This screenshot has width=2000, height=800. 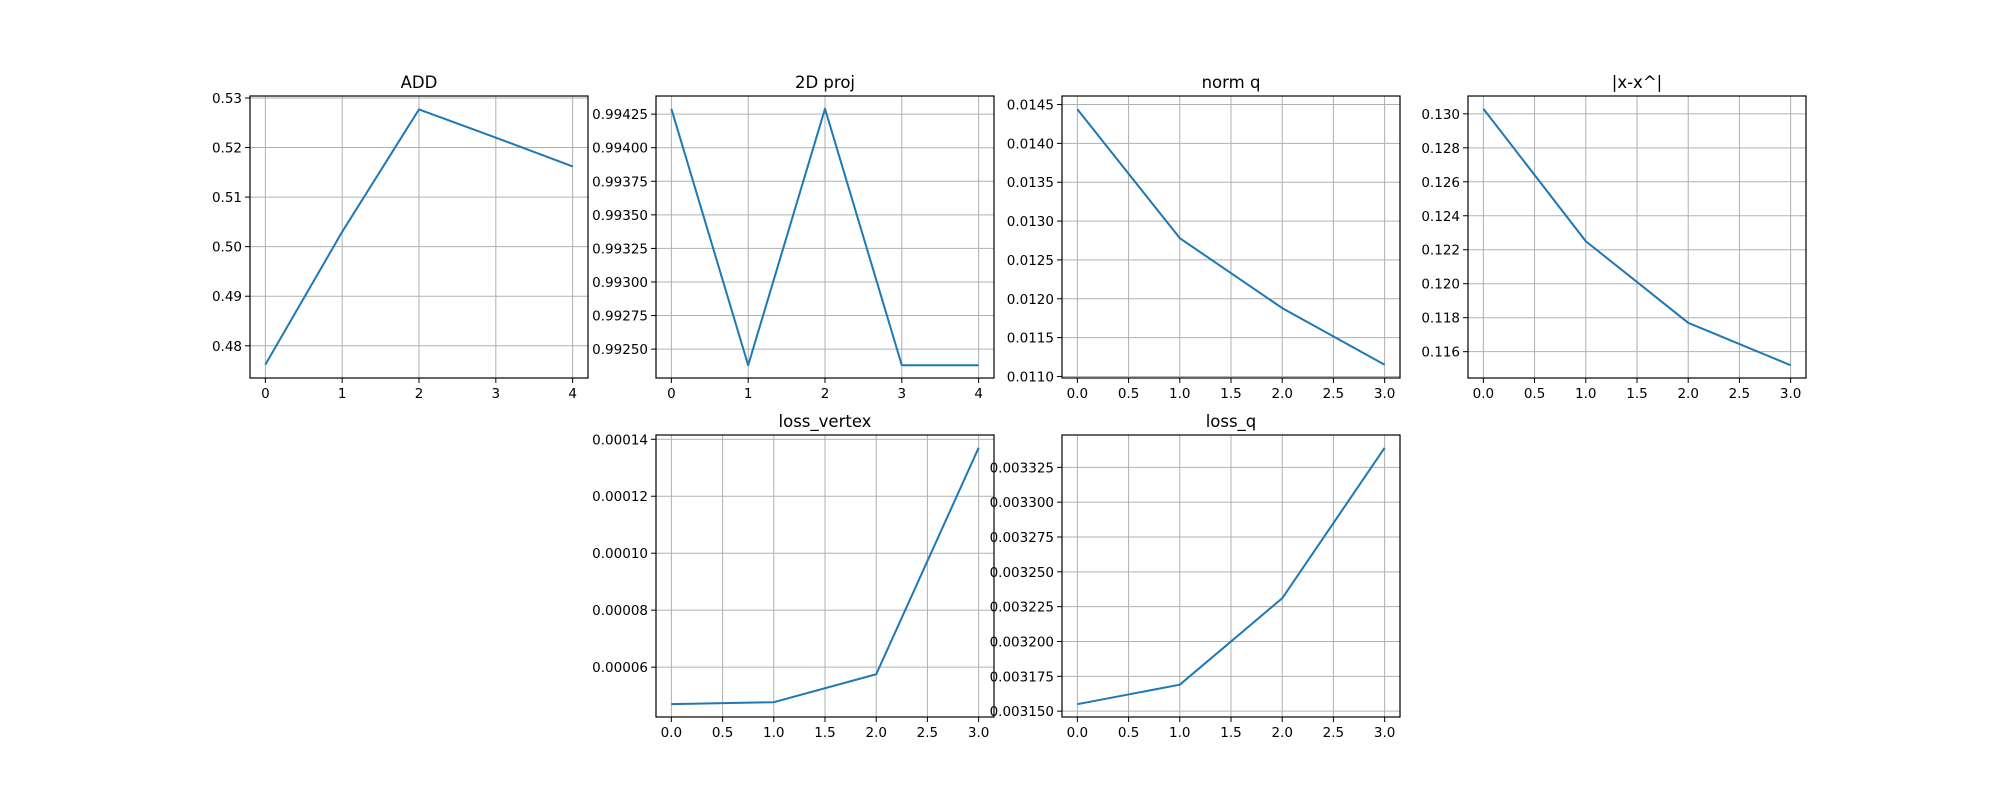 What do you see at coordinates (1030, 339) in the screenshot?
I see `y-tick-label: 0.0115` at bounding box center [1030, 339].